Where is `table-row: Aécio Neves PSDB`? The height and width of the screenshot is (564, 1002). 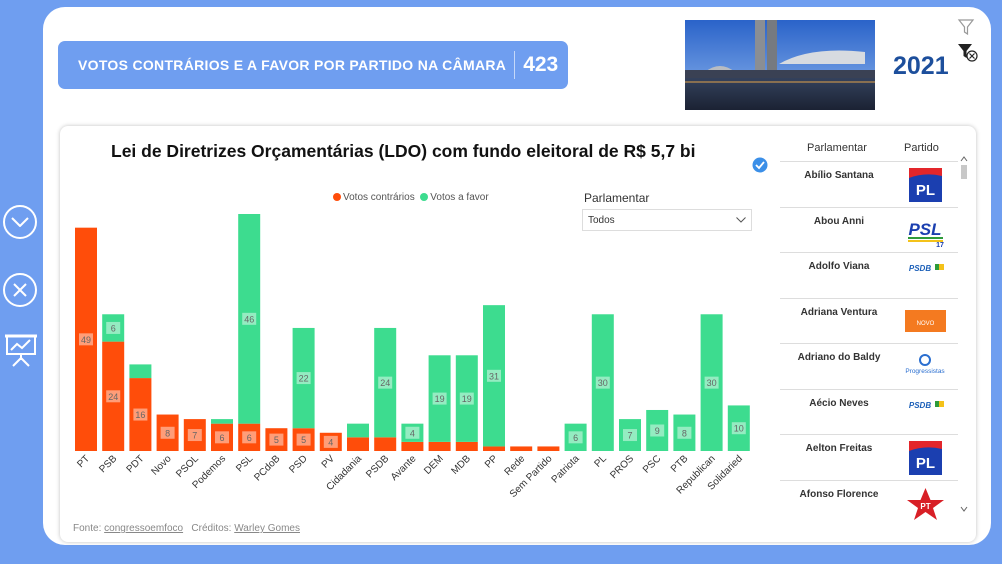
table-row: Aécio Neves PSDB is located at coordinates (869, 411).